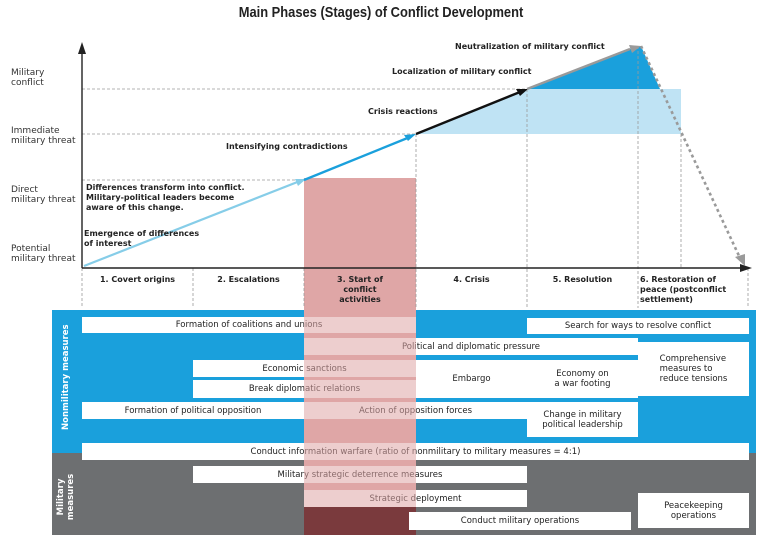 The height and width of the screenshot is (535, 762). Describe the element at coordinates (520, 521) in the screenshot. I see `measure-military-operations: Conduct military operations` at that location.